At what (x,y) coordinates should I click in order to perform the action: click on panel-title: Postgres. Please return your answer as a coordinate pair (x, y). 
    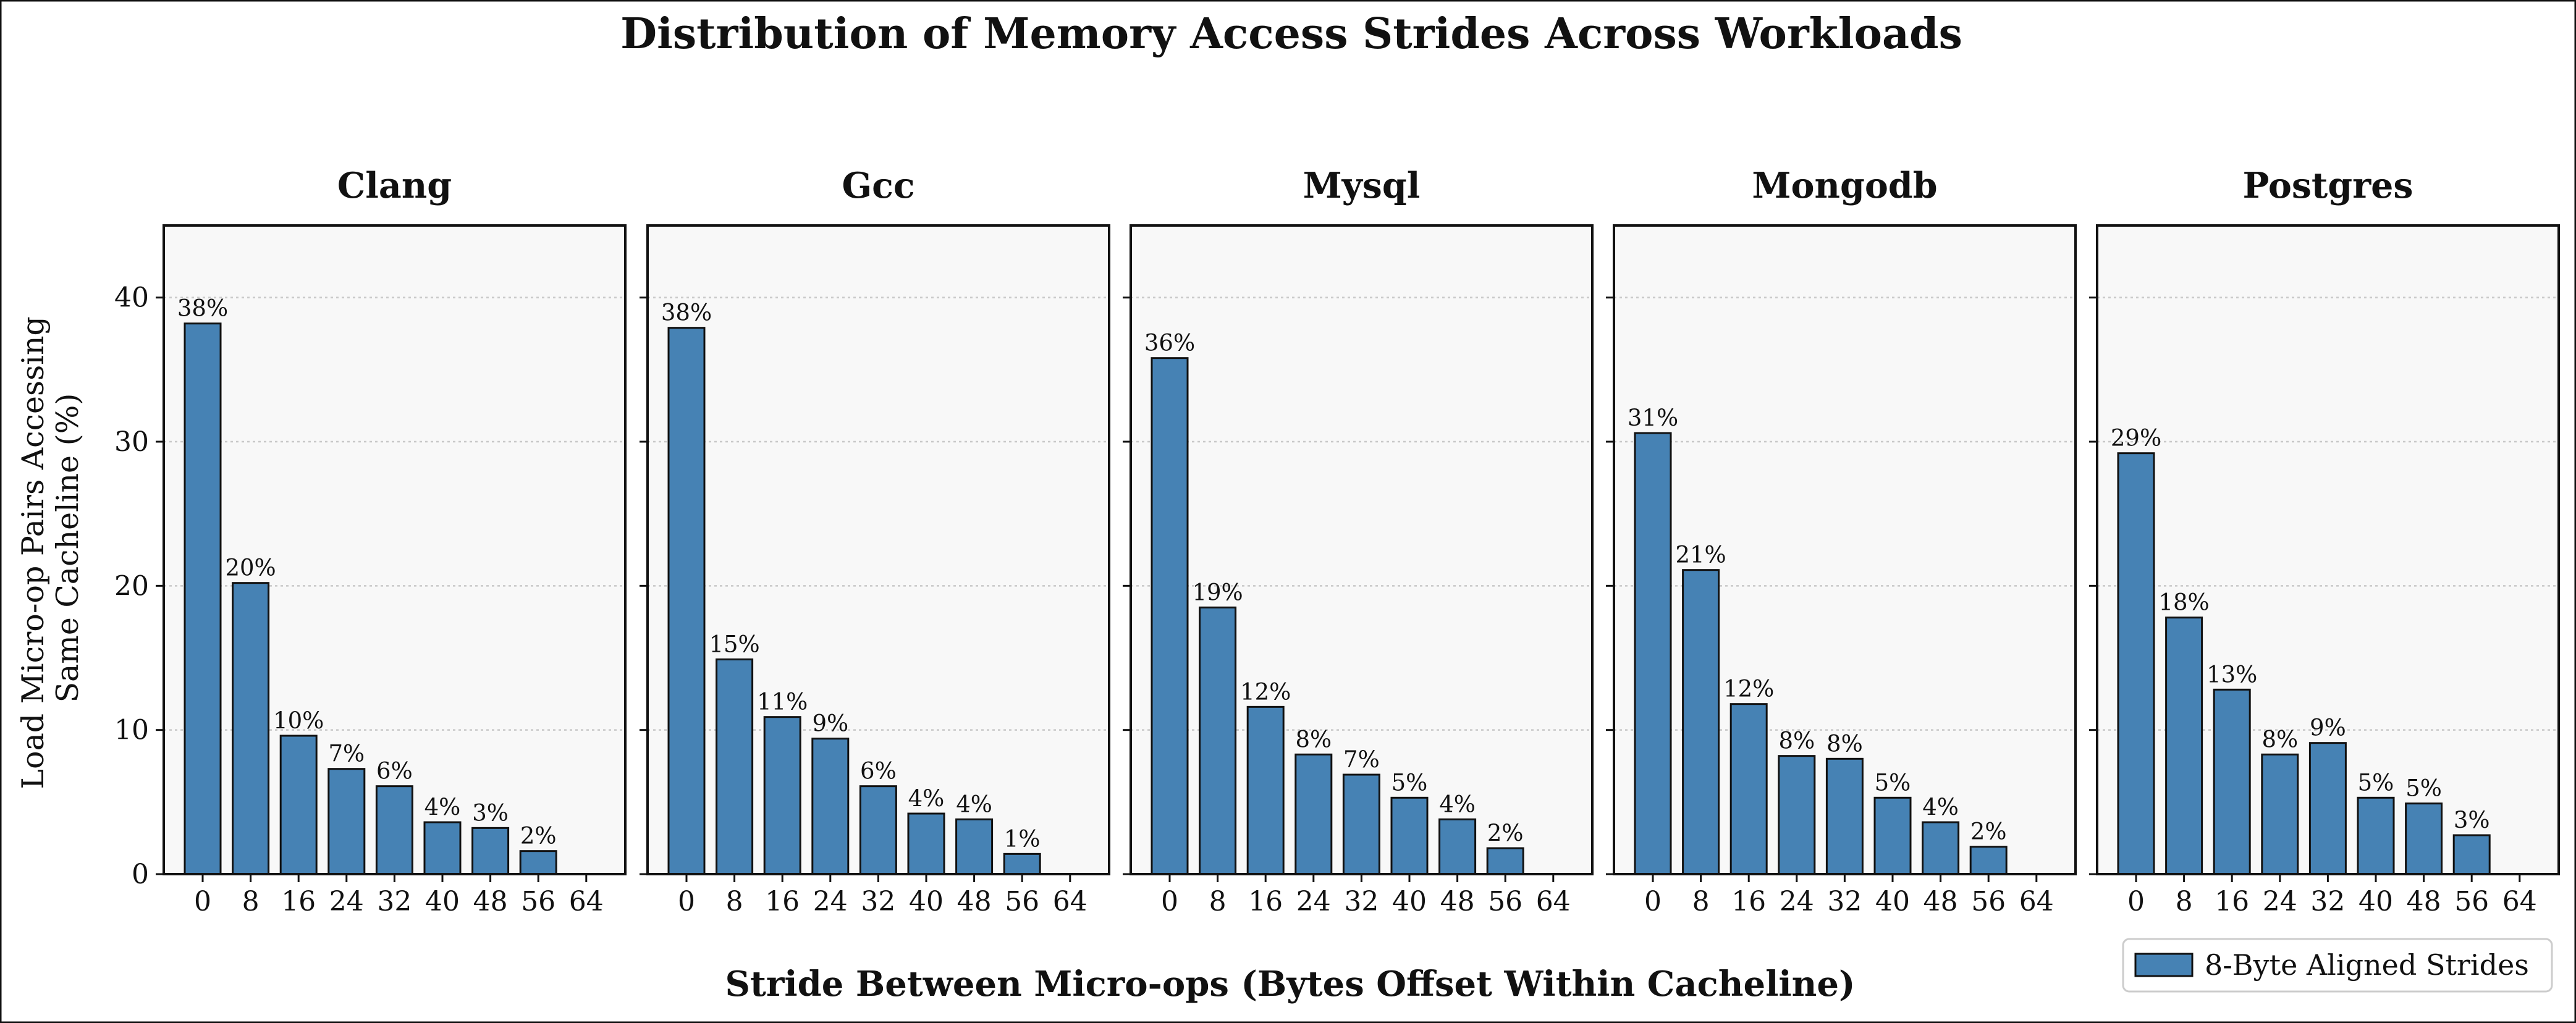
    Looking at the image, I should click on (2327, 185).